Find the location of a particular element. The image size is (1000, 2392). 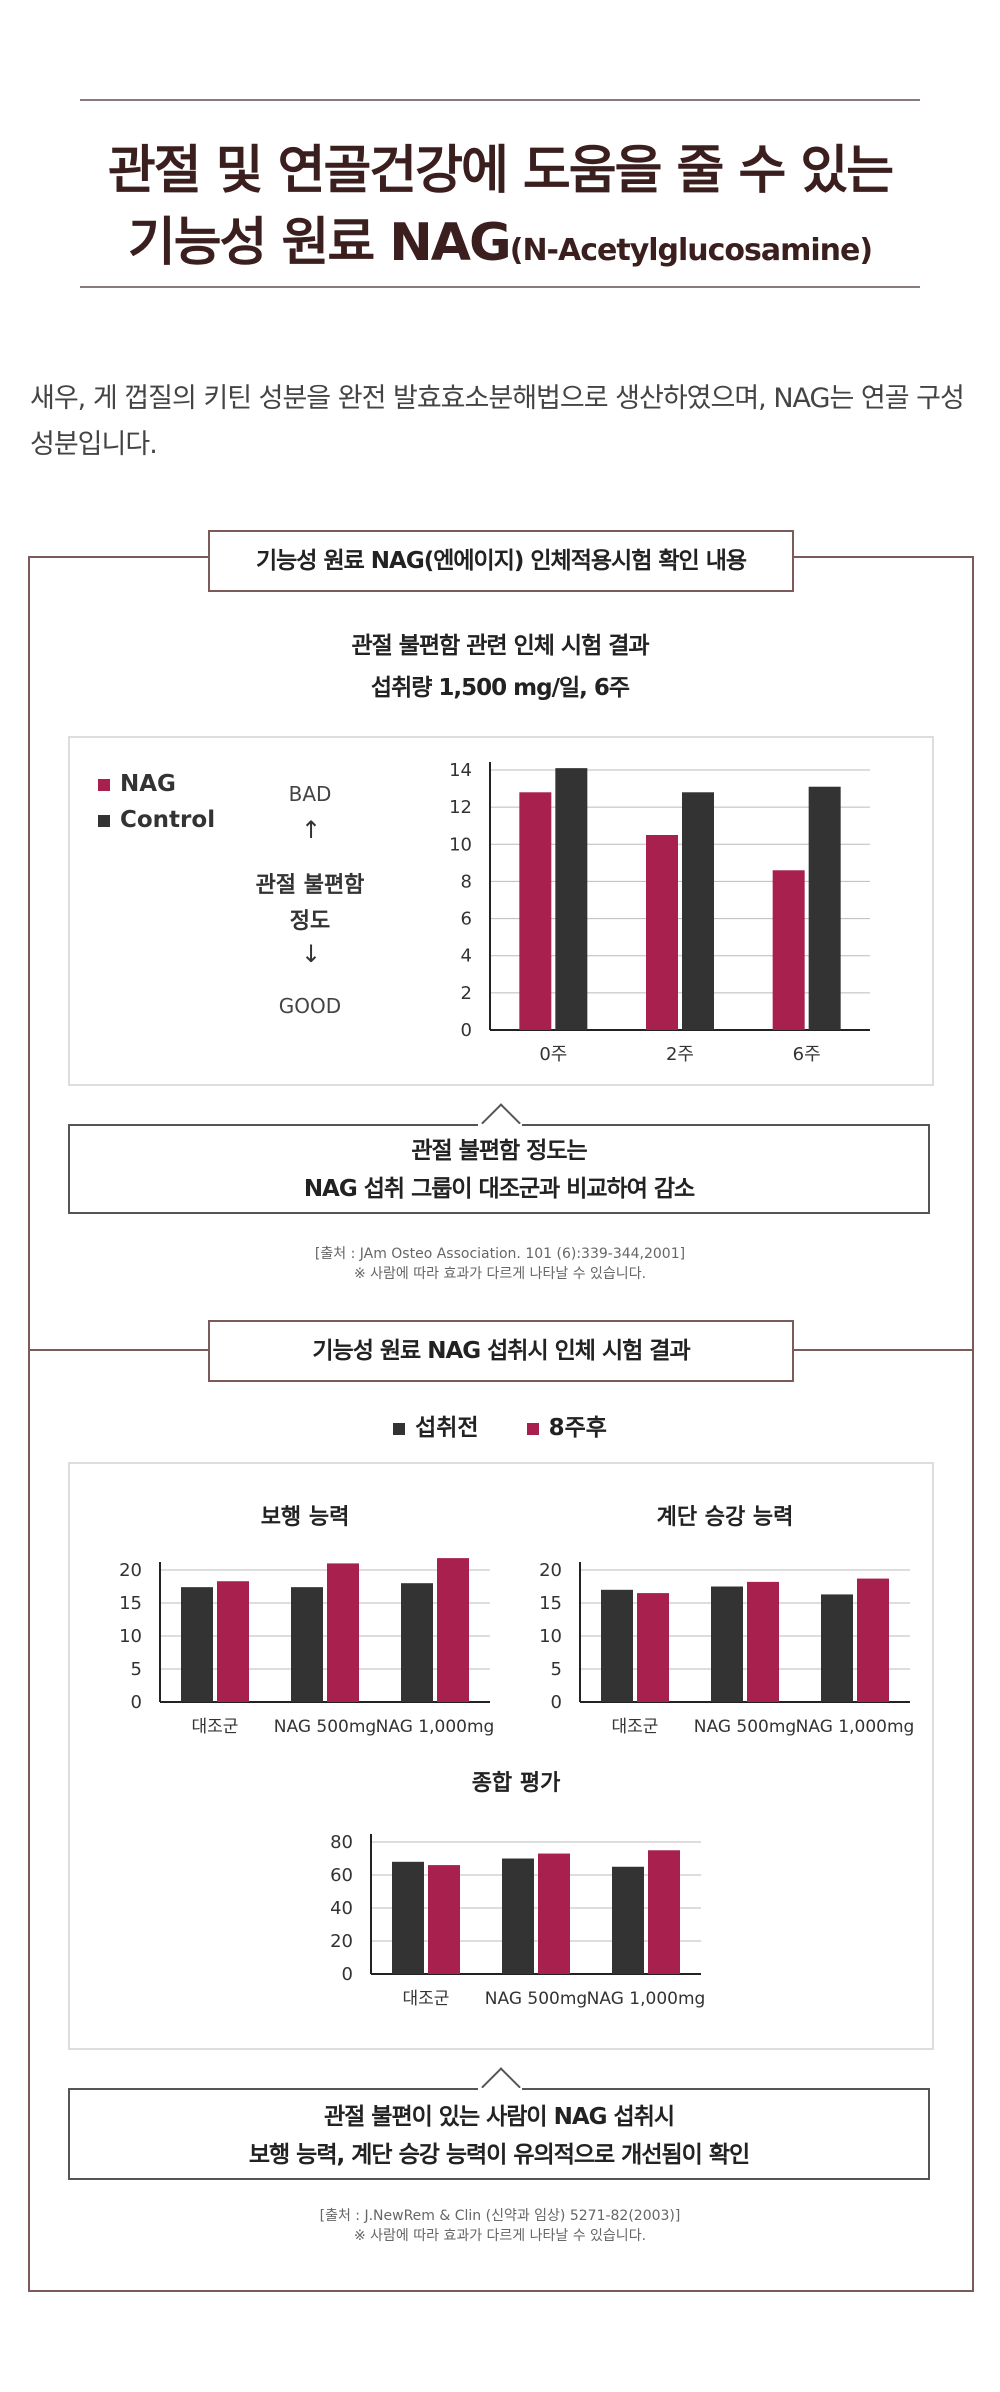

callout2-line2: 보행 능력, 계단 승강 능력이 유의적으로 개선됨이 확인 is located at coordinates (499, 2155).